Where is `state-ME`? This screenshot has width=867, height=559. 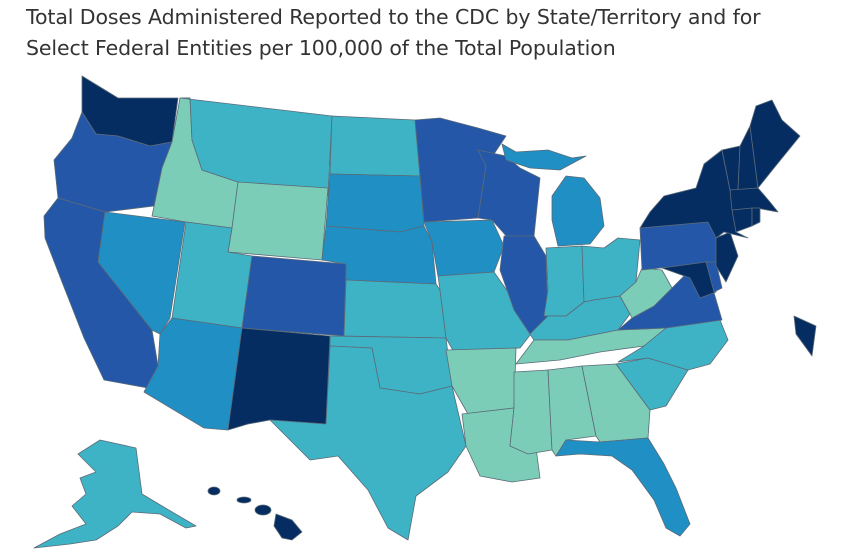 state-ME is located at coordinates (775, 144).